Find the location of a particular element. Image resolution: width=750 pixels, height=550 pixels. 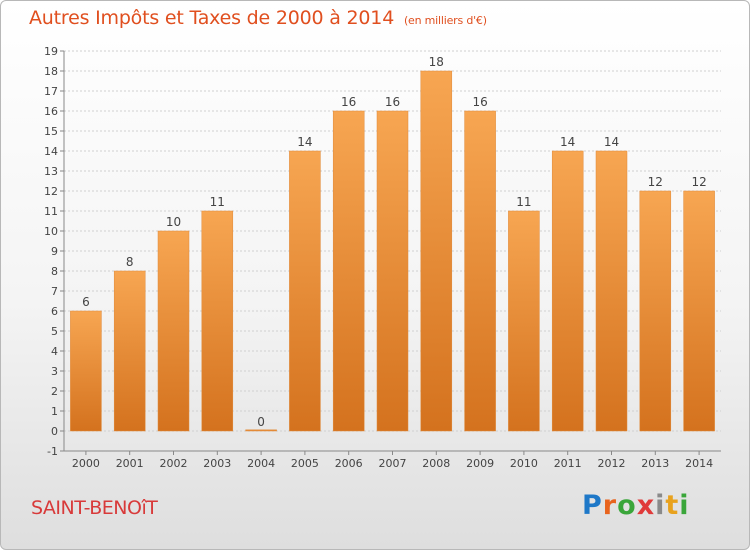

logo-letter: x is located at coordinates (646, 505).